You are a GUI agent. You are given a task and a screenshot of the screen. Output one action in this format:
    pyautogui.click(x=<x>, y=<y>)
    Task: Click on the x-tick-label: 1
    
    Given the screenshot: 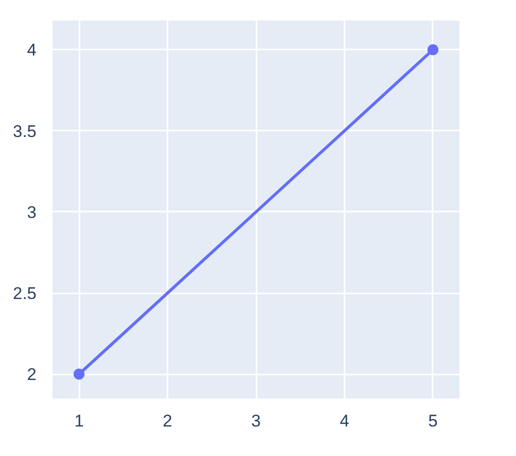 What is the action you would take?
    pyautogui.click(x=79, y=421)
    